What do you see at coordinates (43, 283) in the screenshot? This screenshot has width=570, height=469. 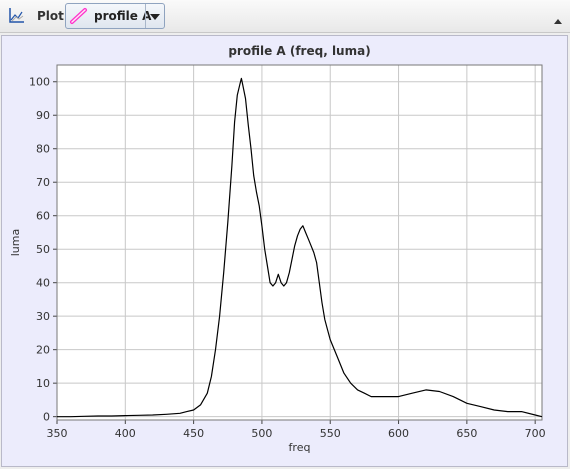 I see `y-tick-label: 40` at bounding box center [43, 283].